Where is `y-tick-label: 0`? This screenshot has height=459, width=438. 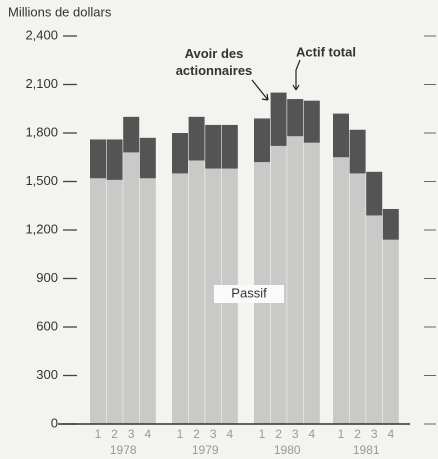 y-tick-label: 0 is located at coordinates (54, 422).